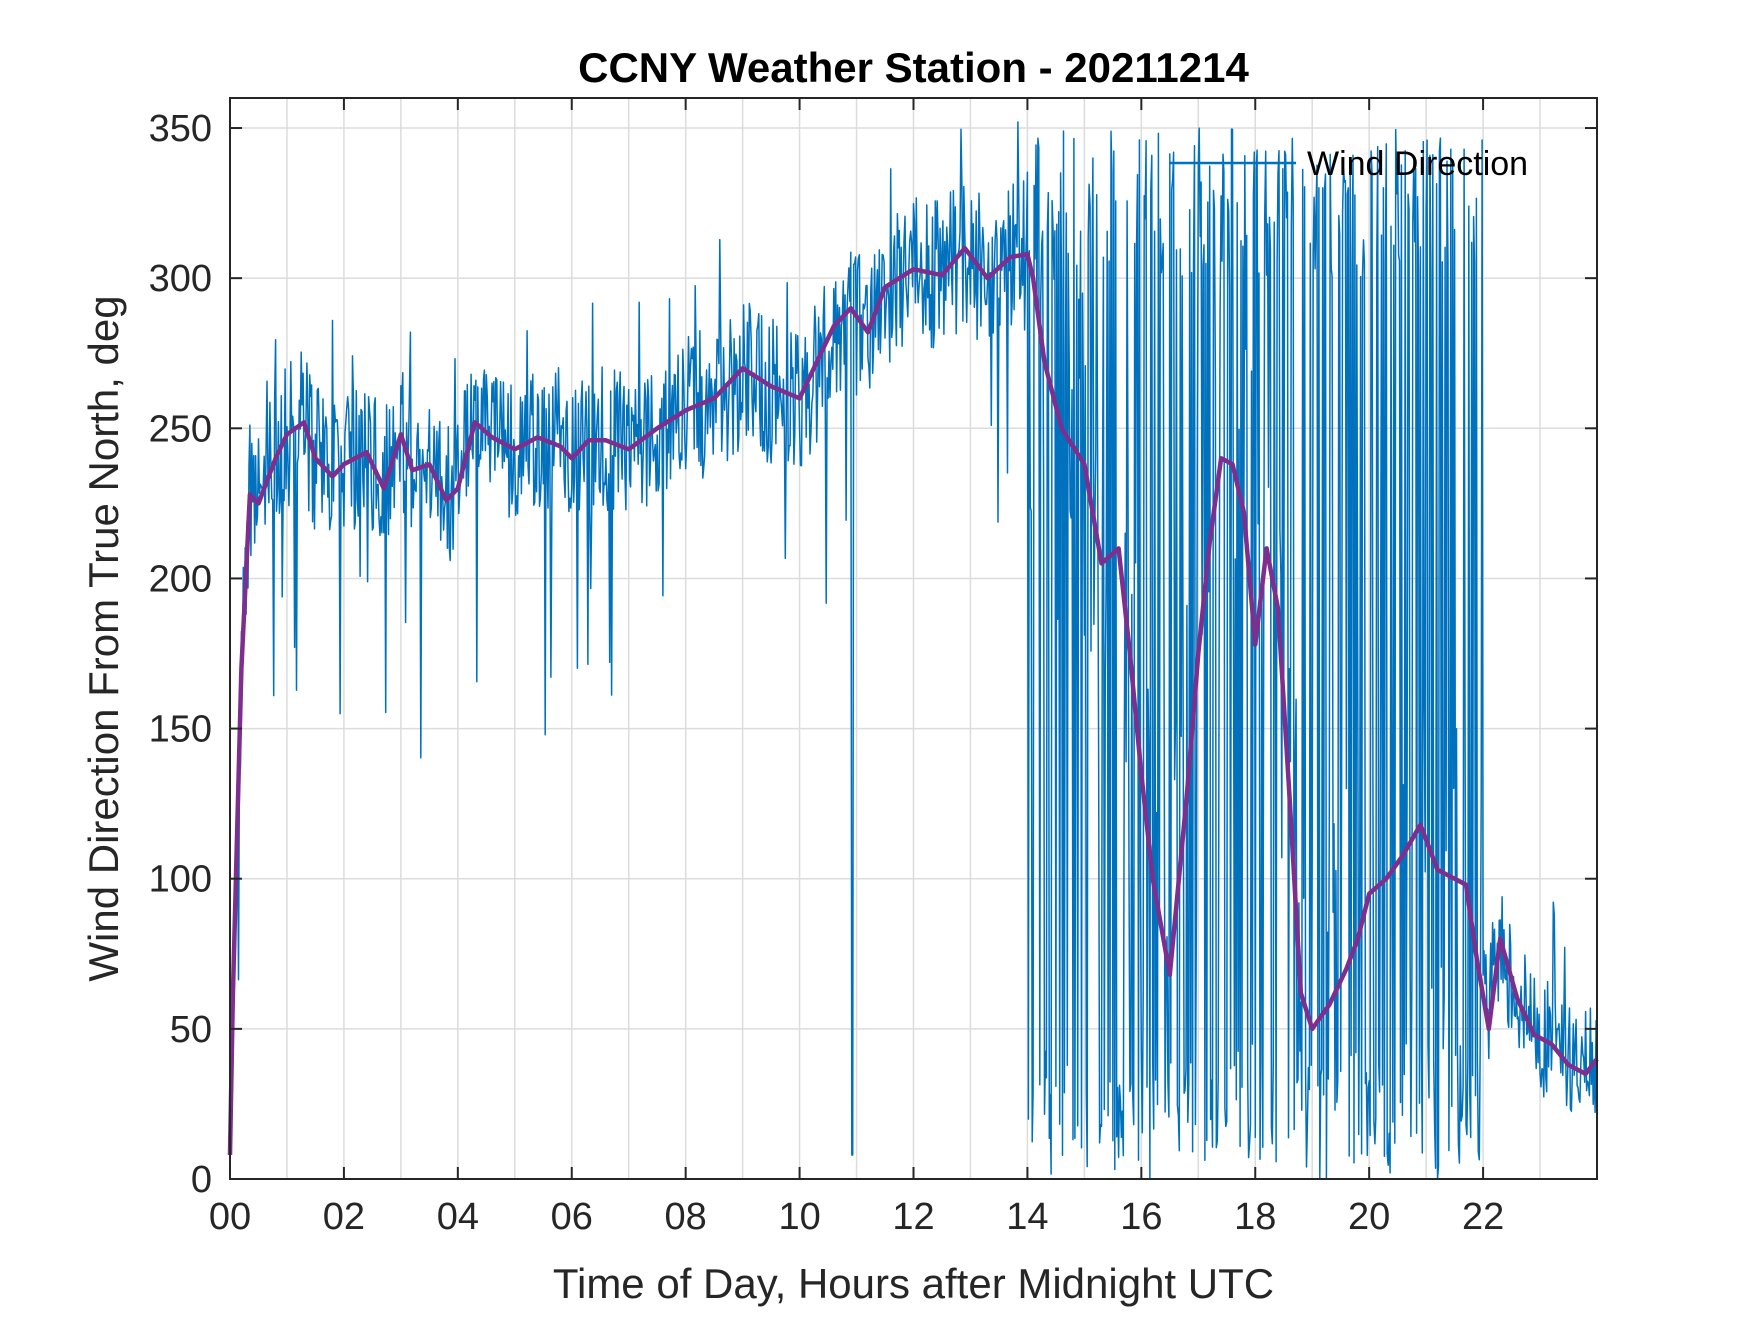  What do you see at coordinates (230, 1217) in the screenshot?
I see `x-tick-label: 00` at bounding box center [230, 1217].